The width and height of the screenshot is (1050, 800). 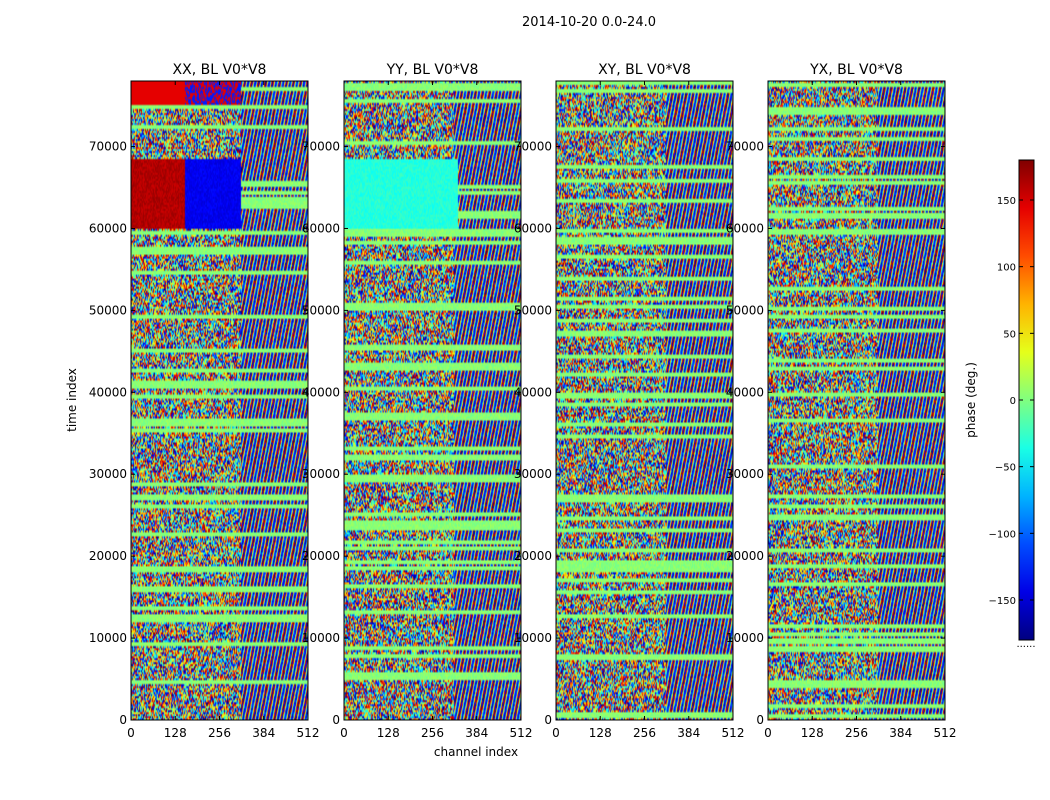 What do you see at coordinates (476, 752) in the screenshot?
I see `x-axis-label: channel index` at bounding box center [476, 752].